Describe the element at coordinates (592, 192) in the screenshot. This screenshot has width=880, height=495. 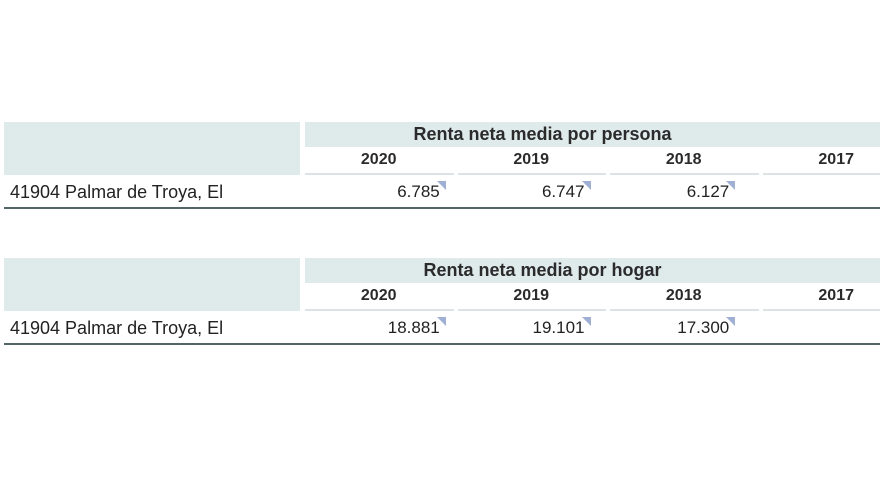
I see `value-cells: 6.785 6.747 6.127` at that location.